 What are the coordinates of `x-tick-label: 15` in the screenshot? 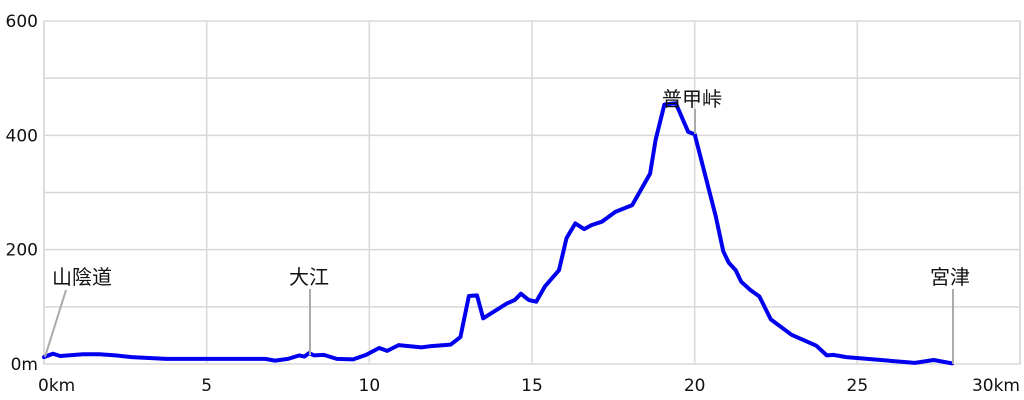 It's located at (532, 386).